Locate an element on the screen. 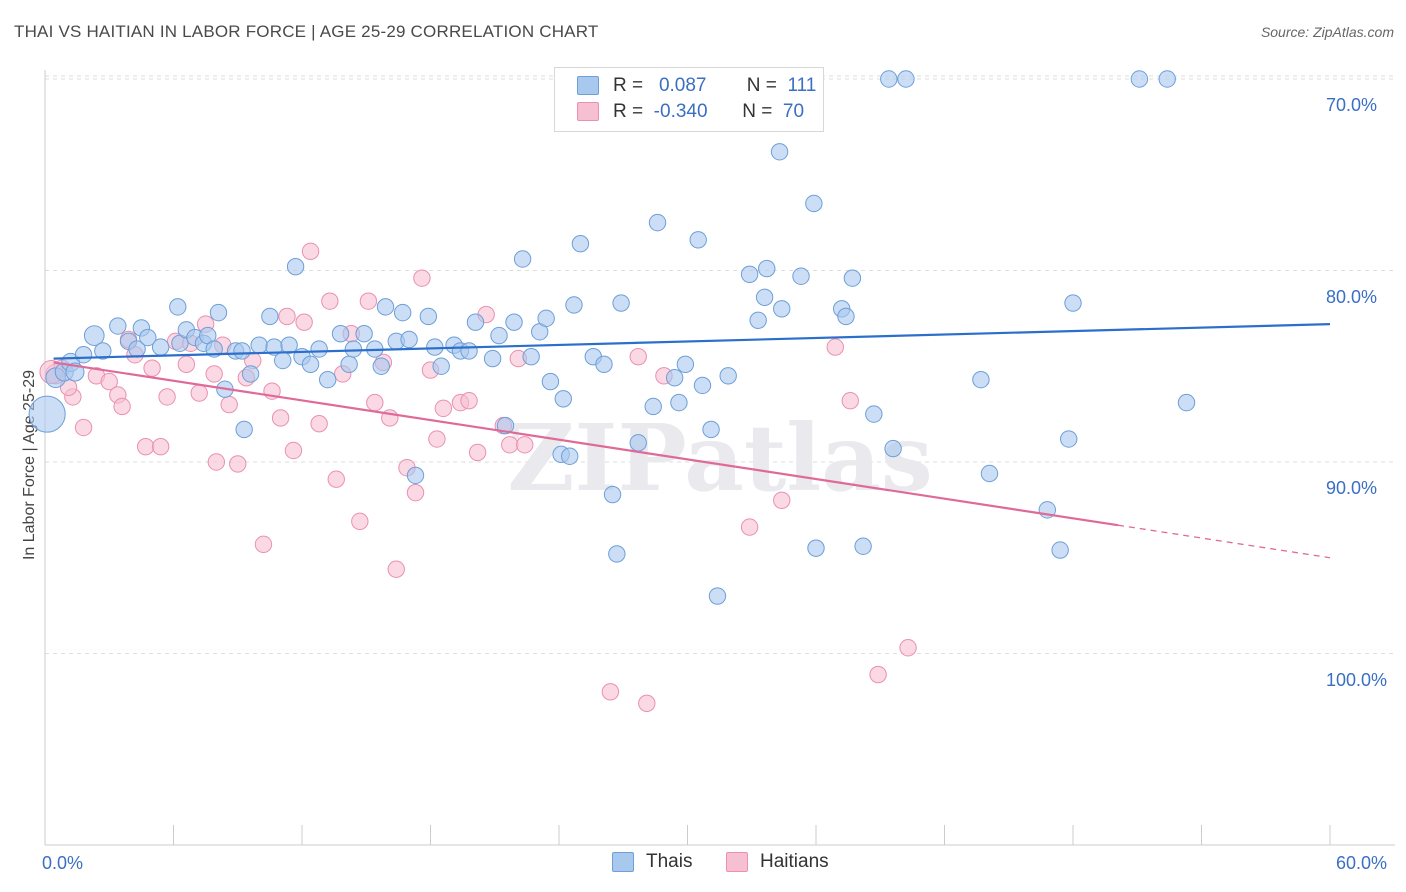 The width and height of the screenshot is (1406, 892). haitians-trend-extension is located at coordinates (1224, 541).